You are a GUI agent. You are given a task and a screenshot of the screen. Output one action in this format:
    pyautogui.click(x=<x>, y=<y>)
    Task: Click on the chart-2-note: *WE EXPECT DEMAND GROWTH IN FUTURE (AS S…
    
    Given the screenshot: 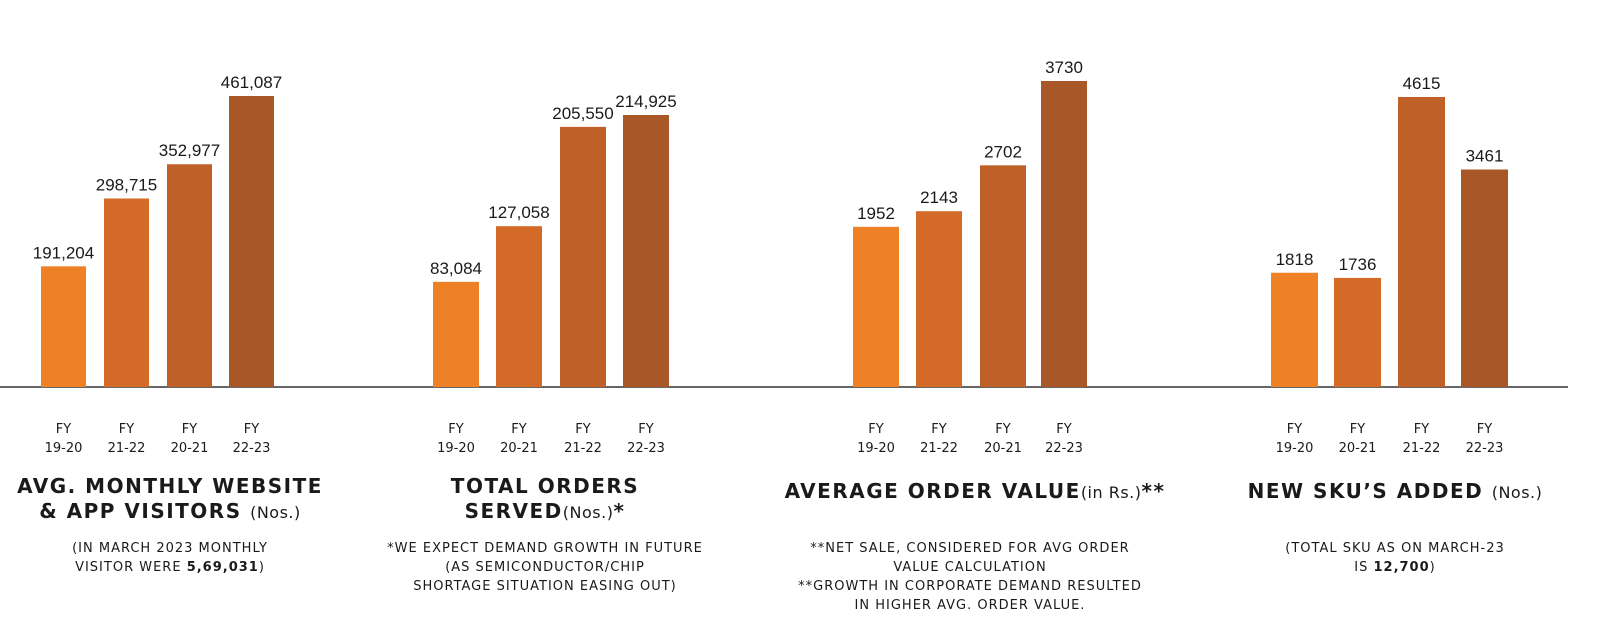 What is the action you would take?
    pyautogui.click(x=545, y=567)
    